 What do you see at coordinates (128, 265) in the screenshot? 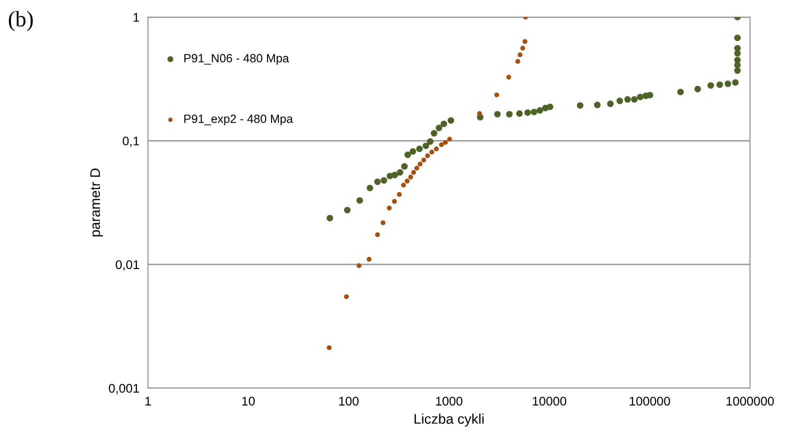
I see `y-tick-label: 0,01` at bounding box center [128, 265].